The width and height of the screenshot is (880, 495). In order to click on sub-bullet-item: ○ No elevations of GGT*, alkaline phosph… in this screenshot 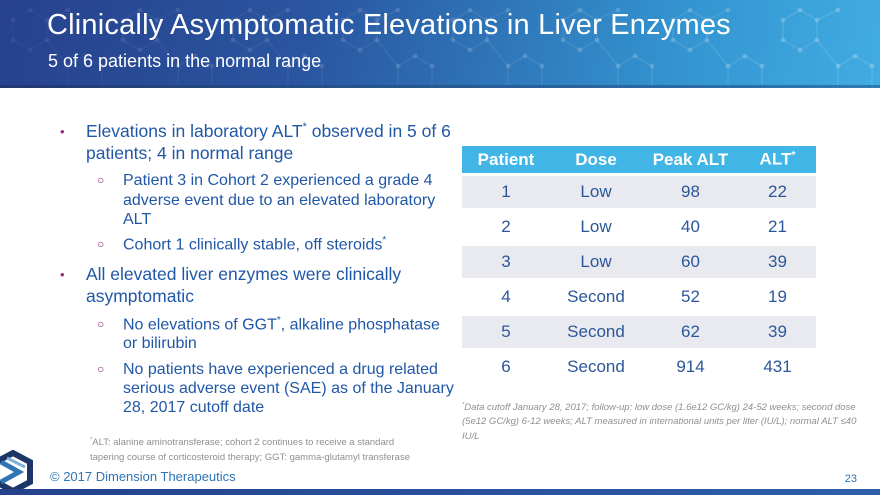, I will do `click(278, 334)`.